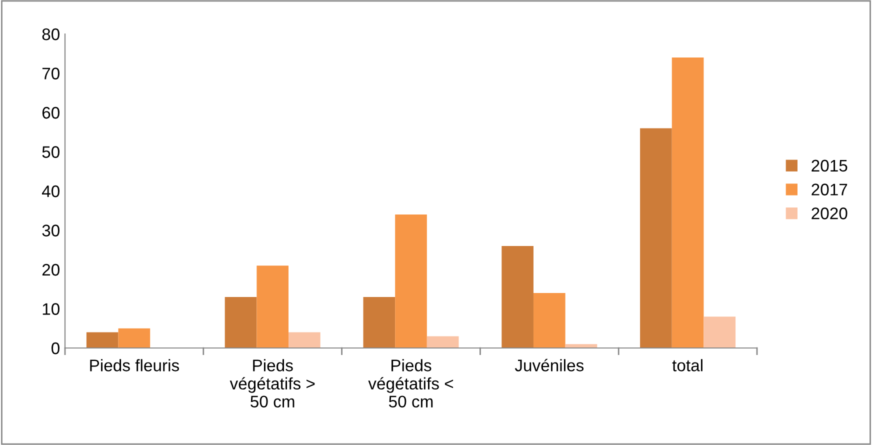 The width and height of the screenshot is (872, 445). I want to click on x-tick-label: Pieds végétatifs > 50 cm, so click(272, 383).